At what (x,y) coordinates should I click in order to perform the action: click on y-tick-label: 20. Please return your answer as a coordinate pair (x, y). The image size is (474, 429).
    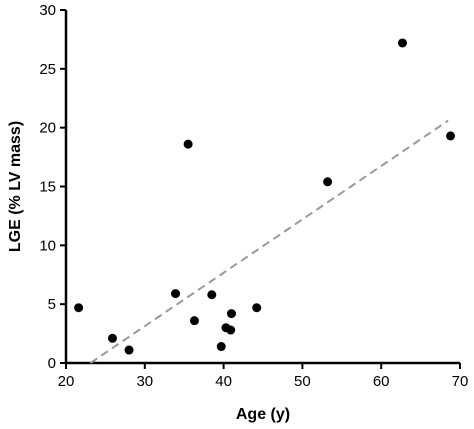
    Looking at the image, I should click on (47, 128).